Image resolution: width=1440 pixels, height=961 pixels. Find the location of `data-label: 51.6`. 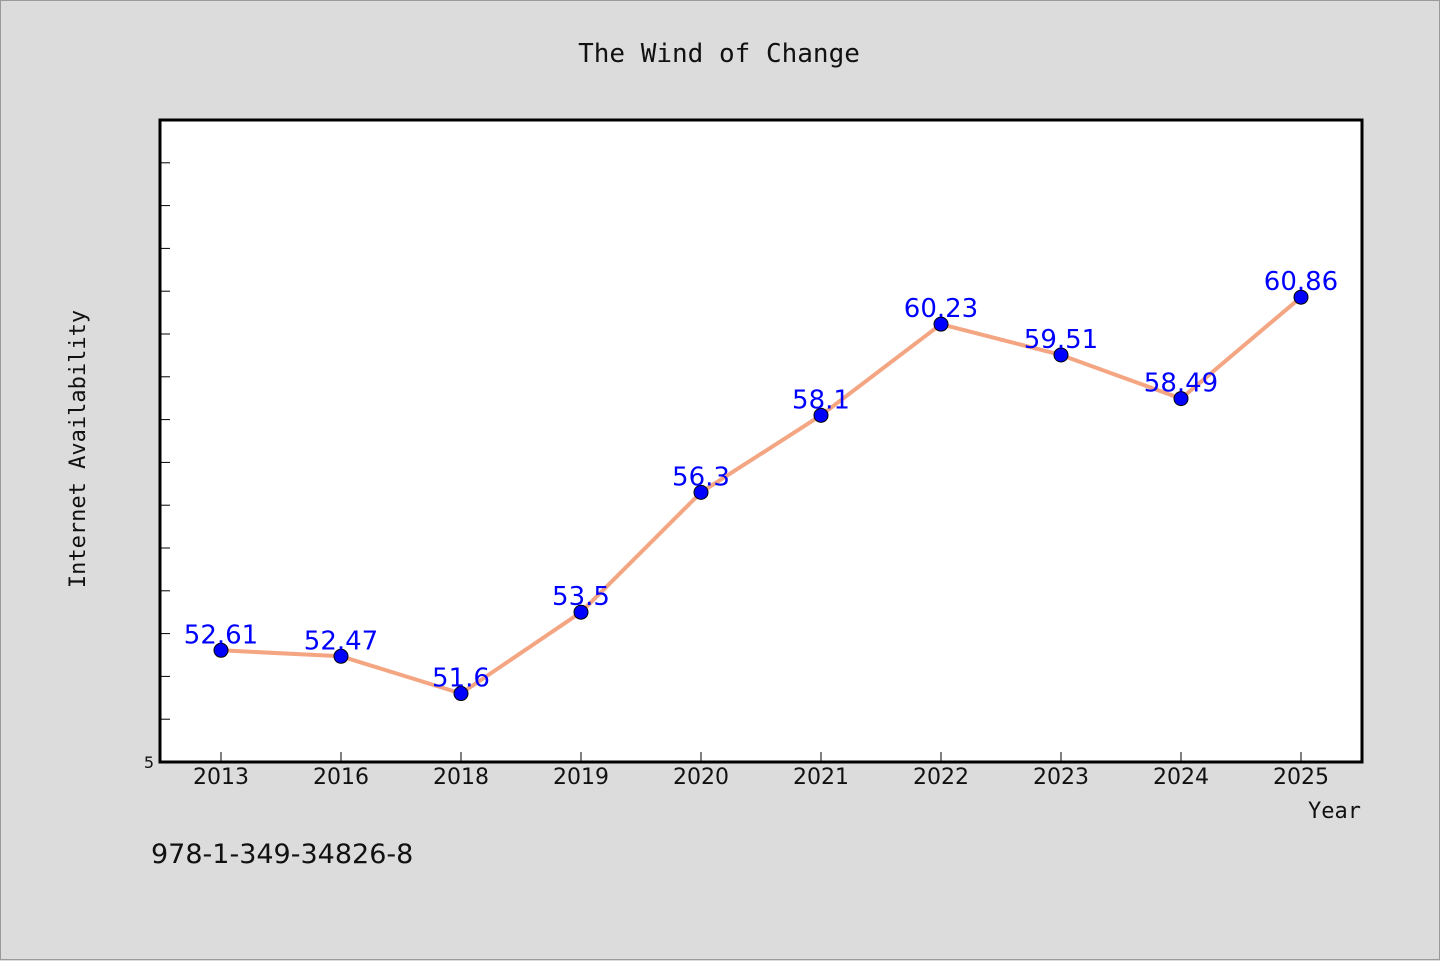

data-label: 51.6 is located at coordinates (461, 679).